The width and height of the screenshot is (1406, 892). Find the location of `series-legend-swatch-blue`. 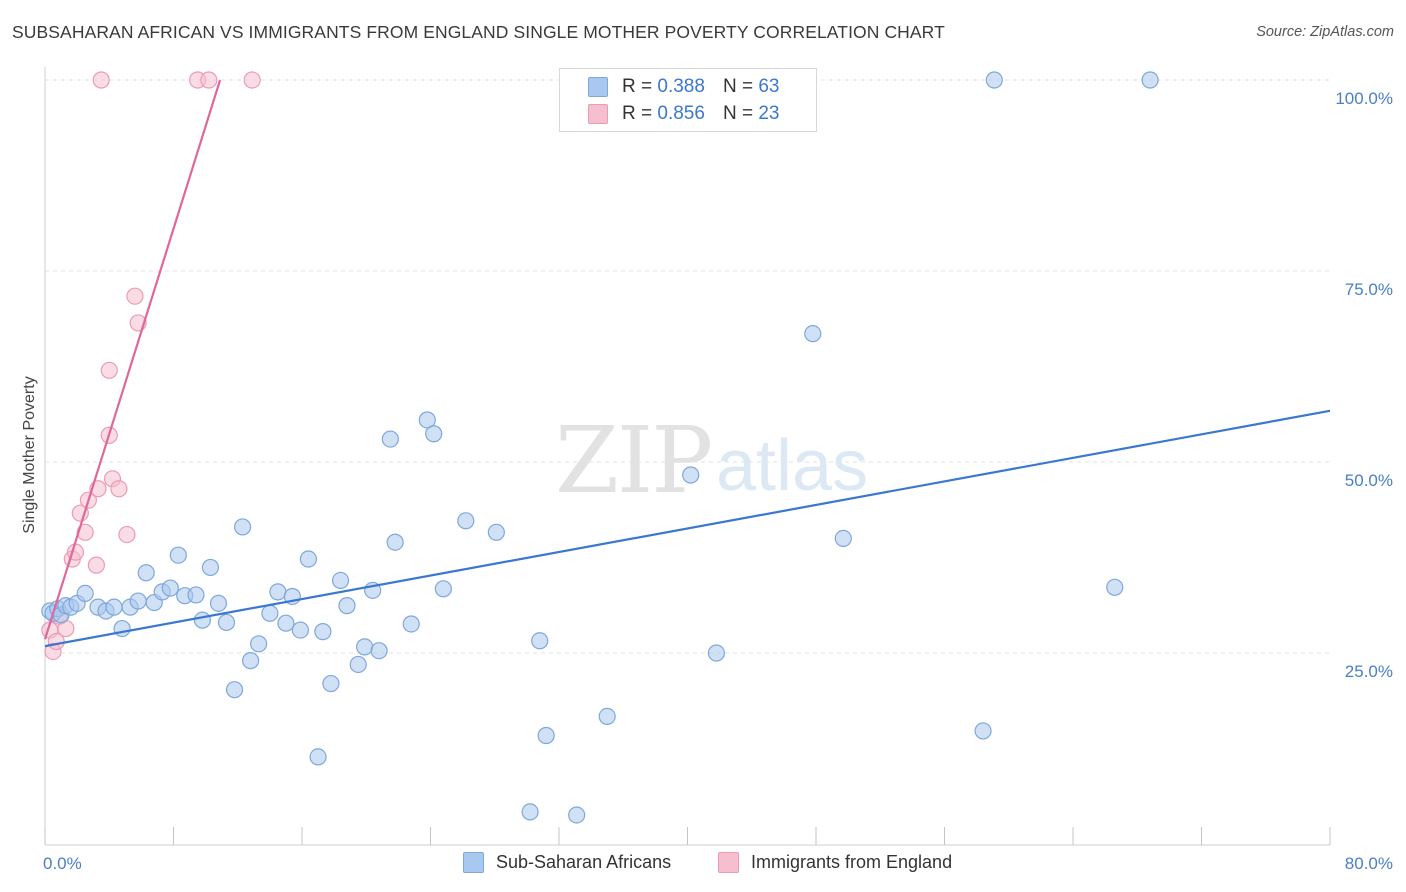

series-legend-swatch-blue is located at coordinates (473, 862).